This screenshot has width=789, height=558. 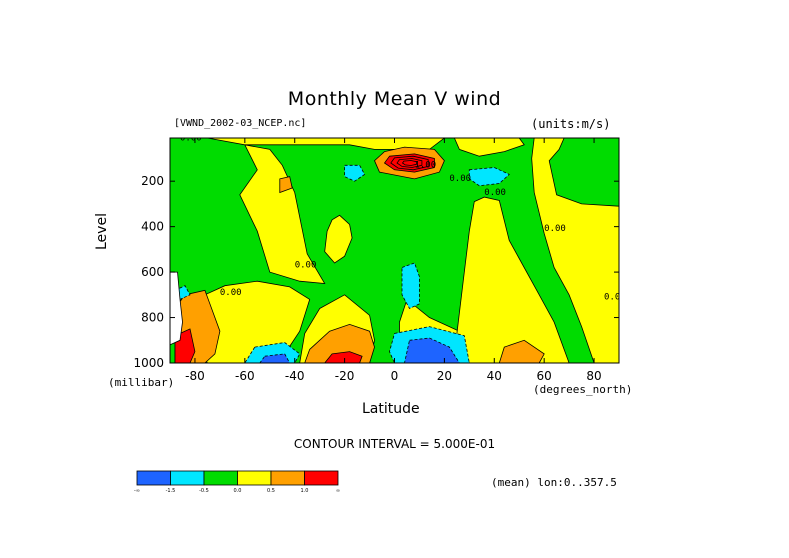 What do you see at coordinates (444, 376) in the screenshot?
I see `x-tick-label: 20` at bounding box center [444, 376].